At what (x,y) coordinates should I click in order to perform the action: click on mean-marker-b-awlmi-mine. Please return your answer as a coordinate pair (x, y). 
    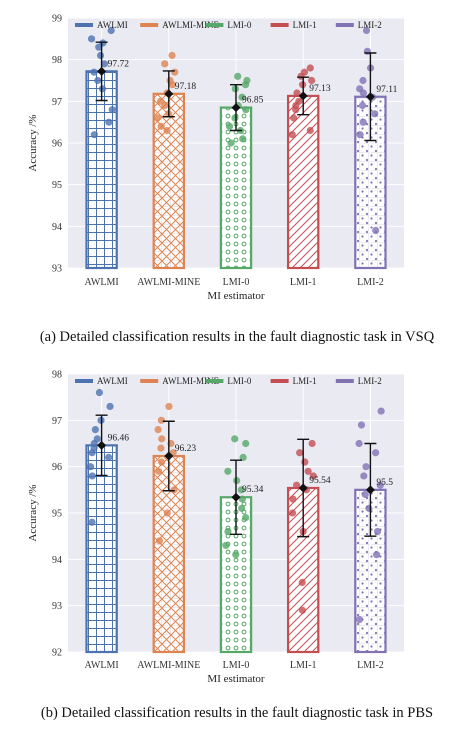
    Looking at the image, I should click on (169, 456).